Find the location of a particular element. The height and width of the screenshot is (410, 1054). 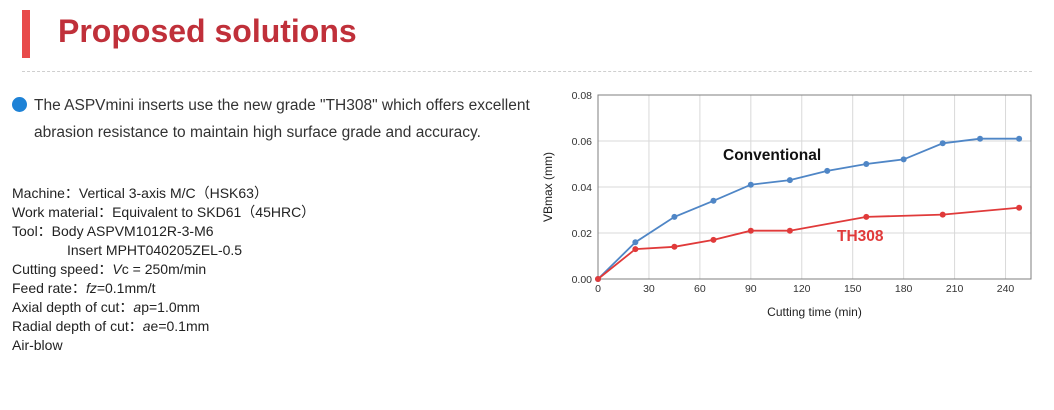

condition-feed-rate: Feed rate：fz=0.1mm/t is located at coordinates (163, 288).